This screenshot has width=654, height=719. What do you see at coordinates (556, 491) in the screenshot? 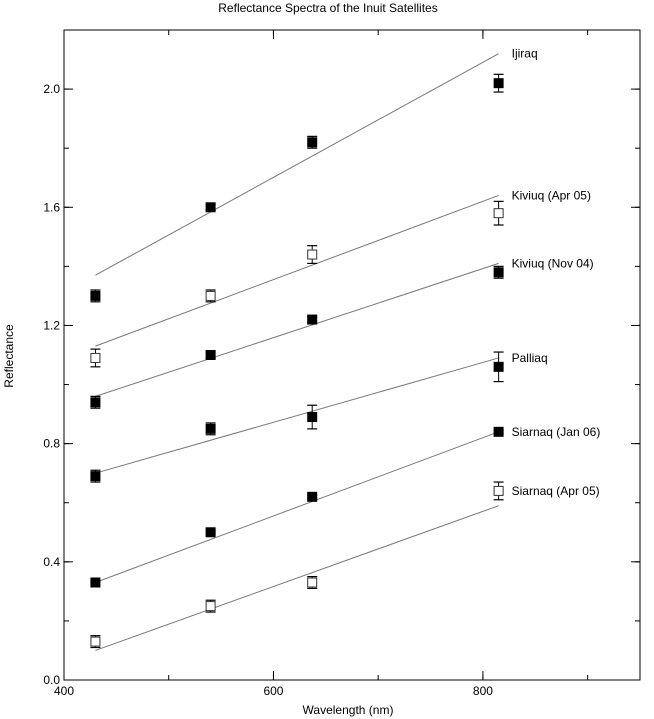
I see `series-label: Siarnaq (Apr 05)` at bounding box center [556, 491].